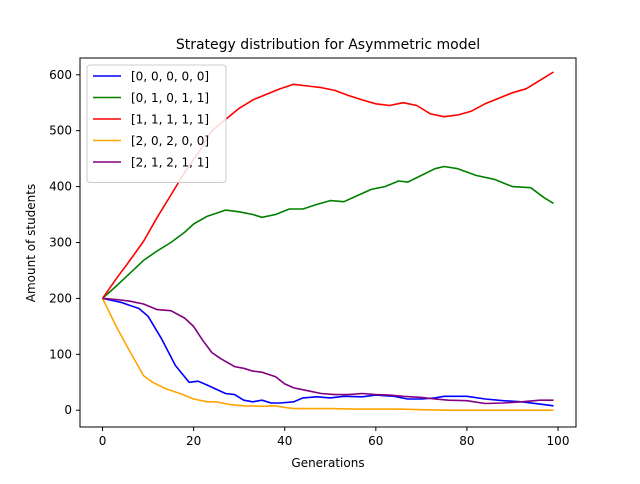  I want to click on x-tick-label: 20, so click(193, 441).